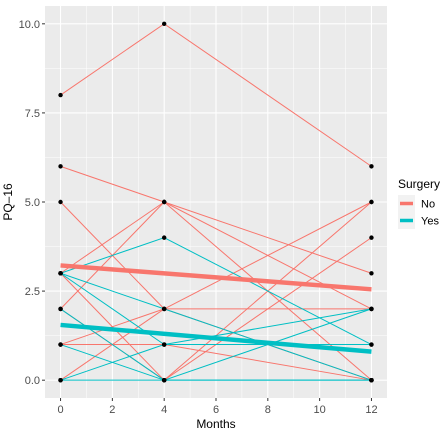 The image size is (447, 432). I want to click on legend: Surgery No Yes, so click(419, 203).